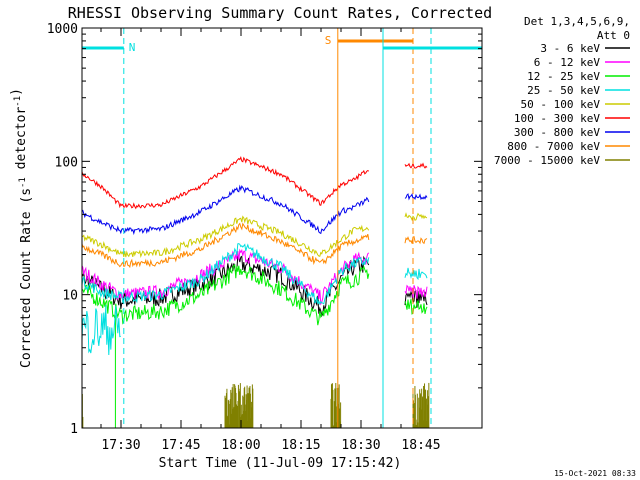 This screenshot has height=480, width=640. I want to click on cyan-early-segment, so click(101, 330).